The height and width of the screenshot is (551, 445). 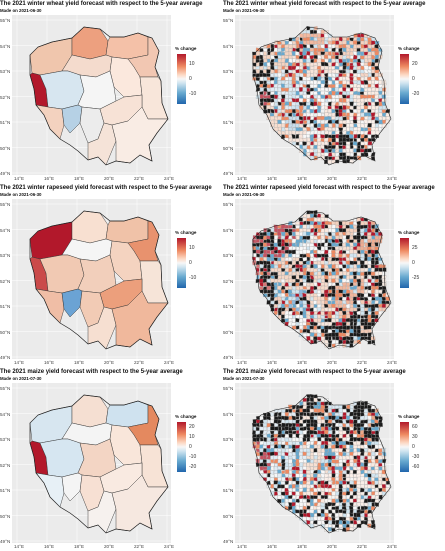 I want to click on longitude-tick-label: 20°E, so click(x=109, y=362).